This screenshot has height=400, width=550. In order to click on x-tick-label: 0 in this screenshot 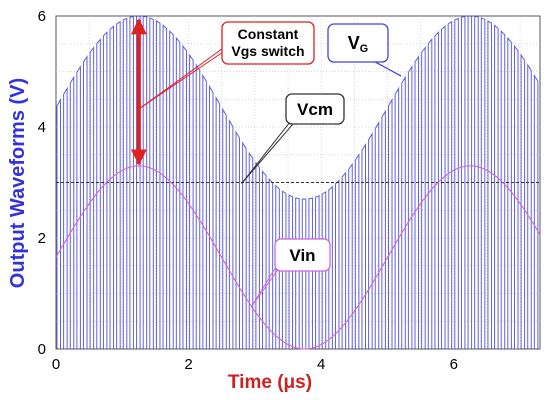, I will do `click(56, 364)`.